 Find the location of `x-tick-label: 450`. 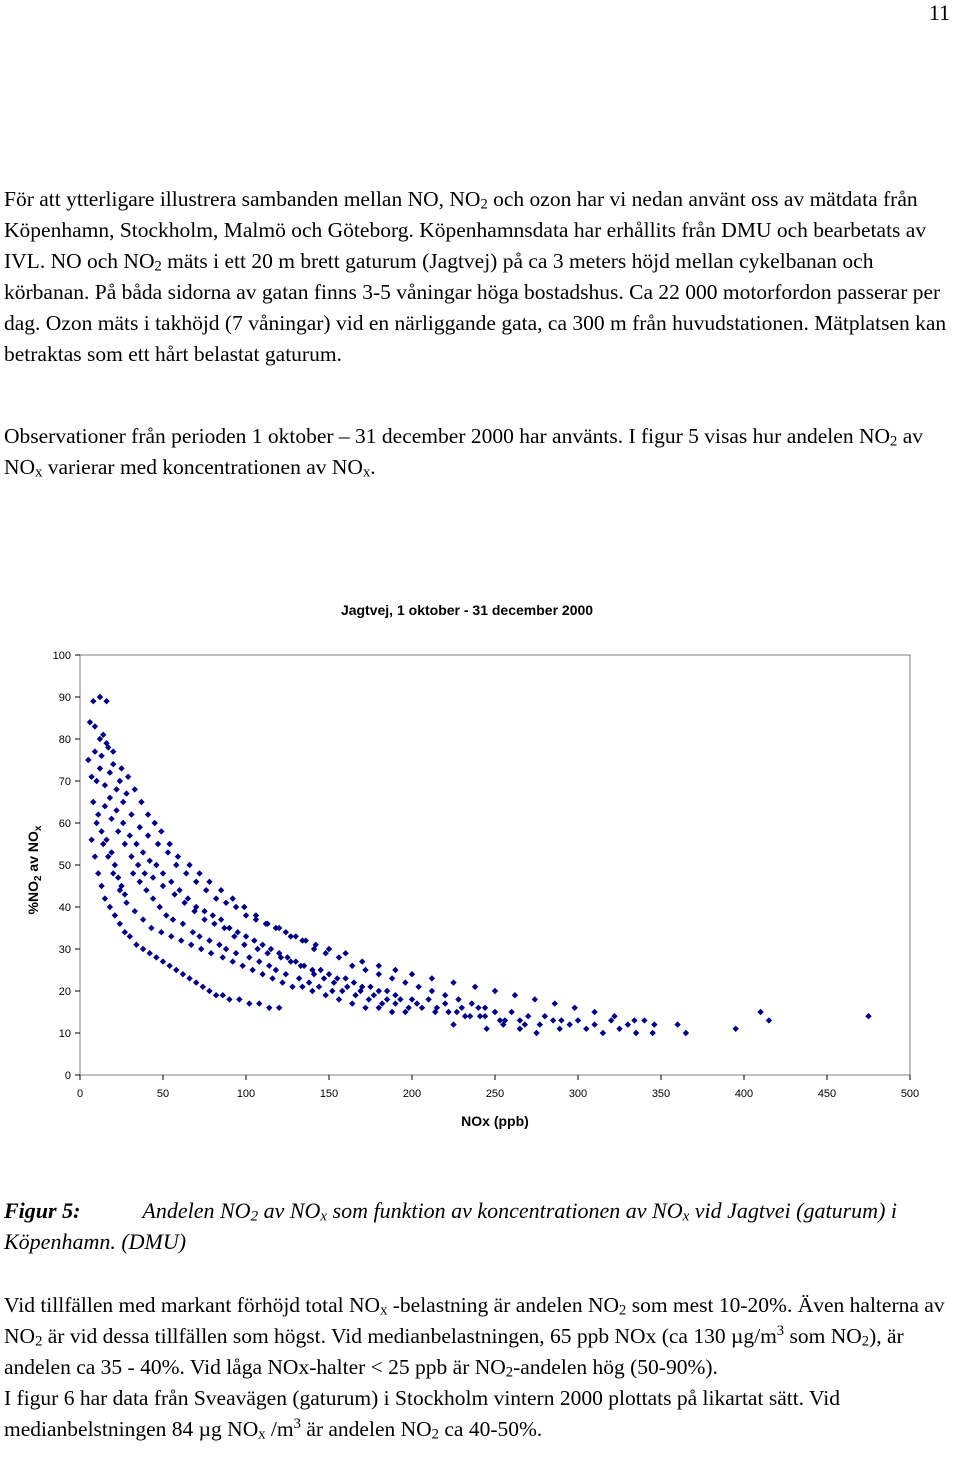

x-tick-label: 450 is located at coordinates (827, 1094).